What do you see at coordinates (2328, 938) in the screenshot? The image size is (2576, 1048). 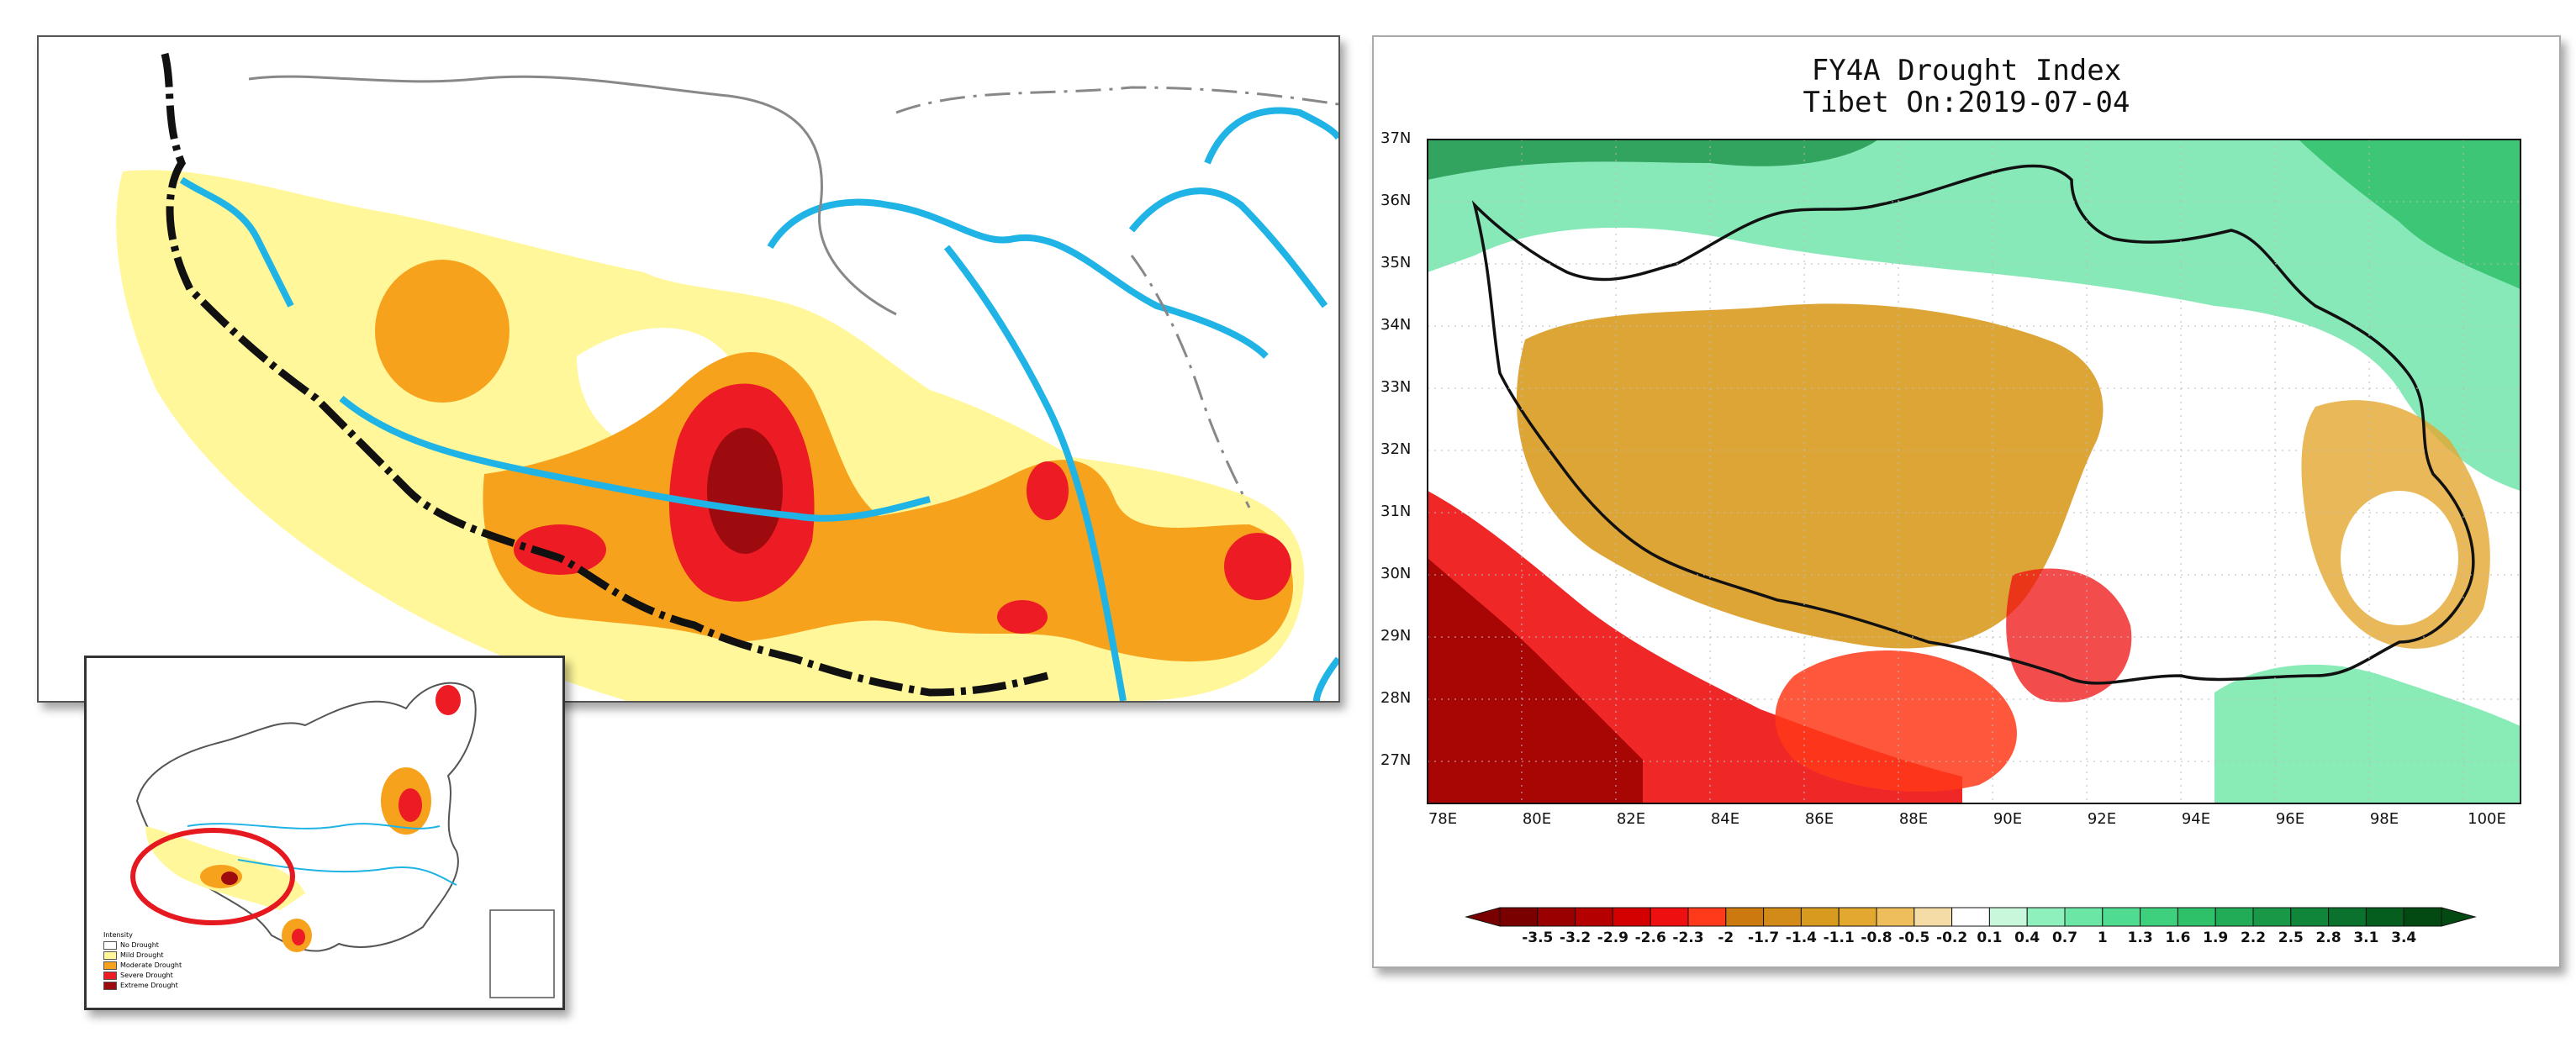 I see `colorbar-tick-label: 2.8` at bounding box center [2328, 938].